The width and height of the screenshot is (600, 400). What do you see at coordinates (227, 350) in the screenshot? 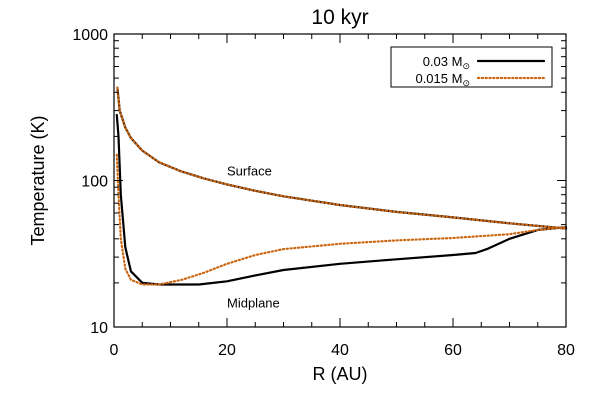
I see `x-tick-label: 20` at bounding box center [227, 350].